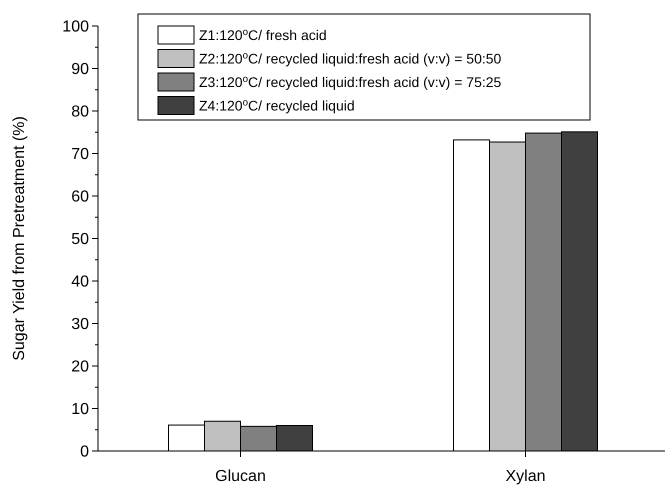 The width and height of the screenshot is (665, 496). I want to click on legend-label: Z1:120$^{o}$C/ fresh acid, so click(263, 34).